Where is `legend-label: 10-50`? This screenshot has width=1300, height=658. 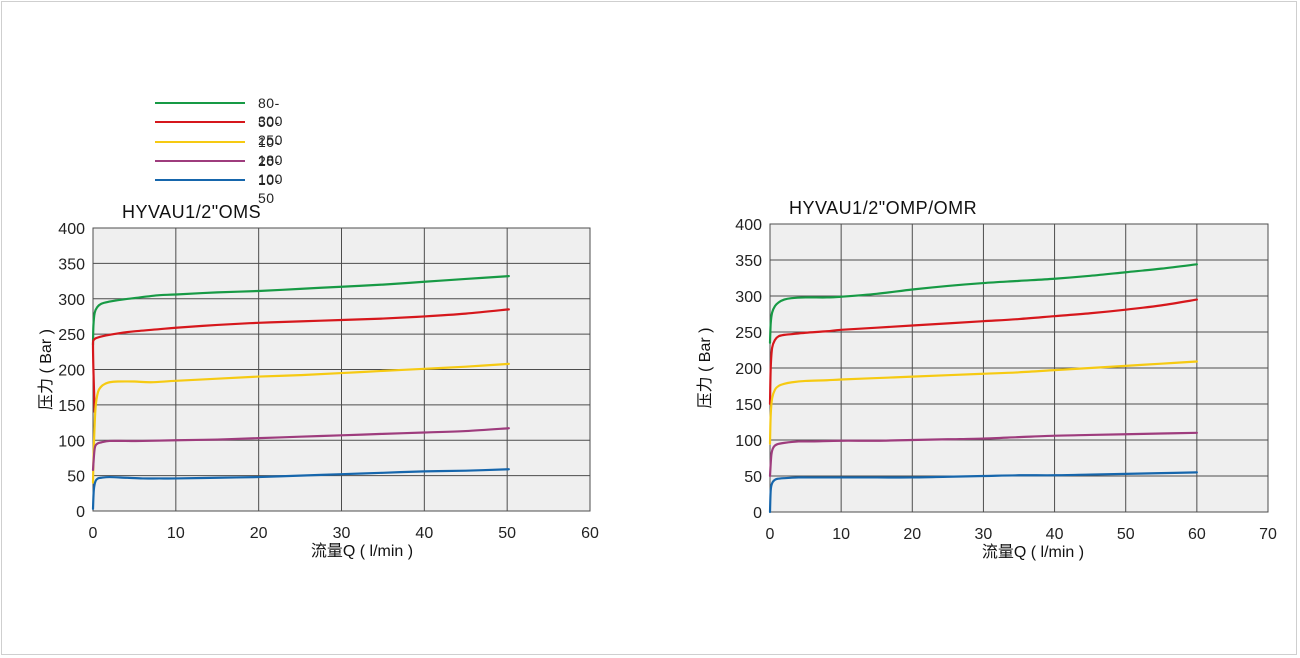
legend-label: 10-50 is located at coordinates (269, 189).